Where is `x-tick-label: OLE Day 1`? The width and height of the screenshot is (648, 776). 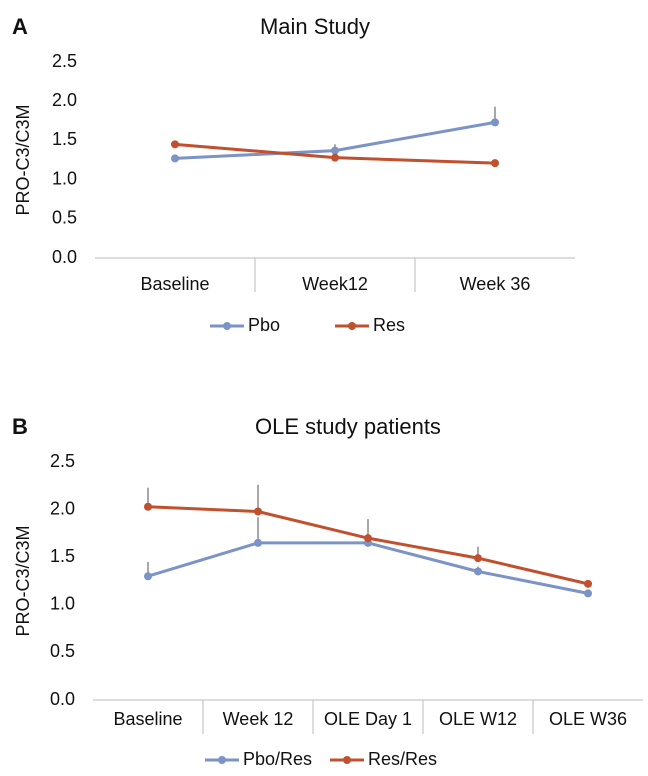 x-tick-label: OLE Day 1 is located at coordinates (368, 719).